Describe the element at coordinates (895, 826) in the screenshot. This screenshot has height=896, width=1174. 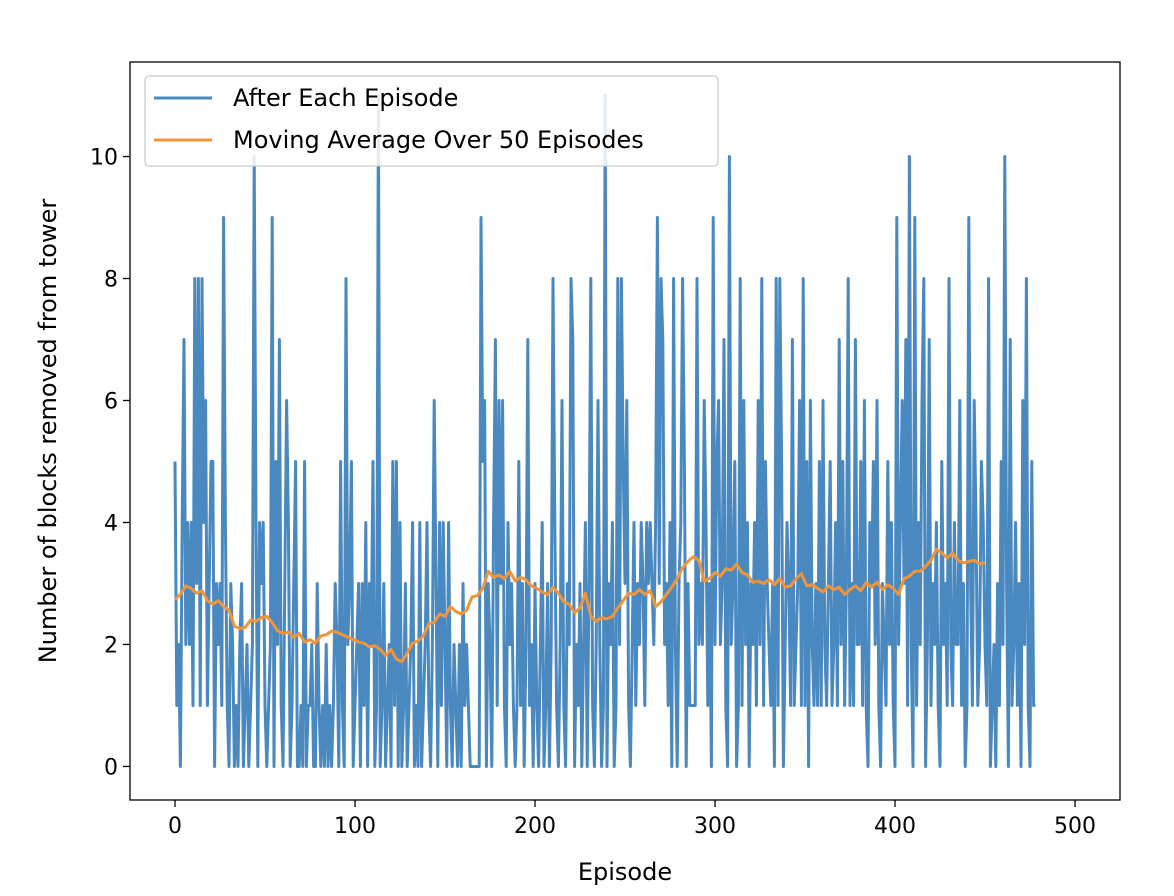
I see `x-tick-label: 400` at that location.